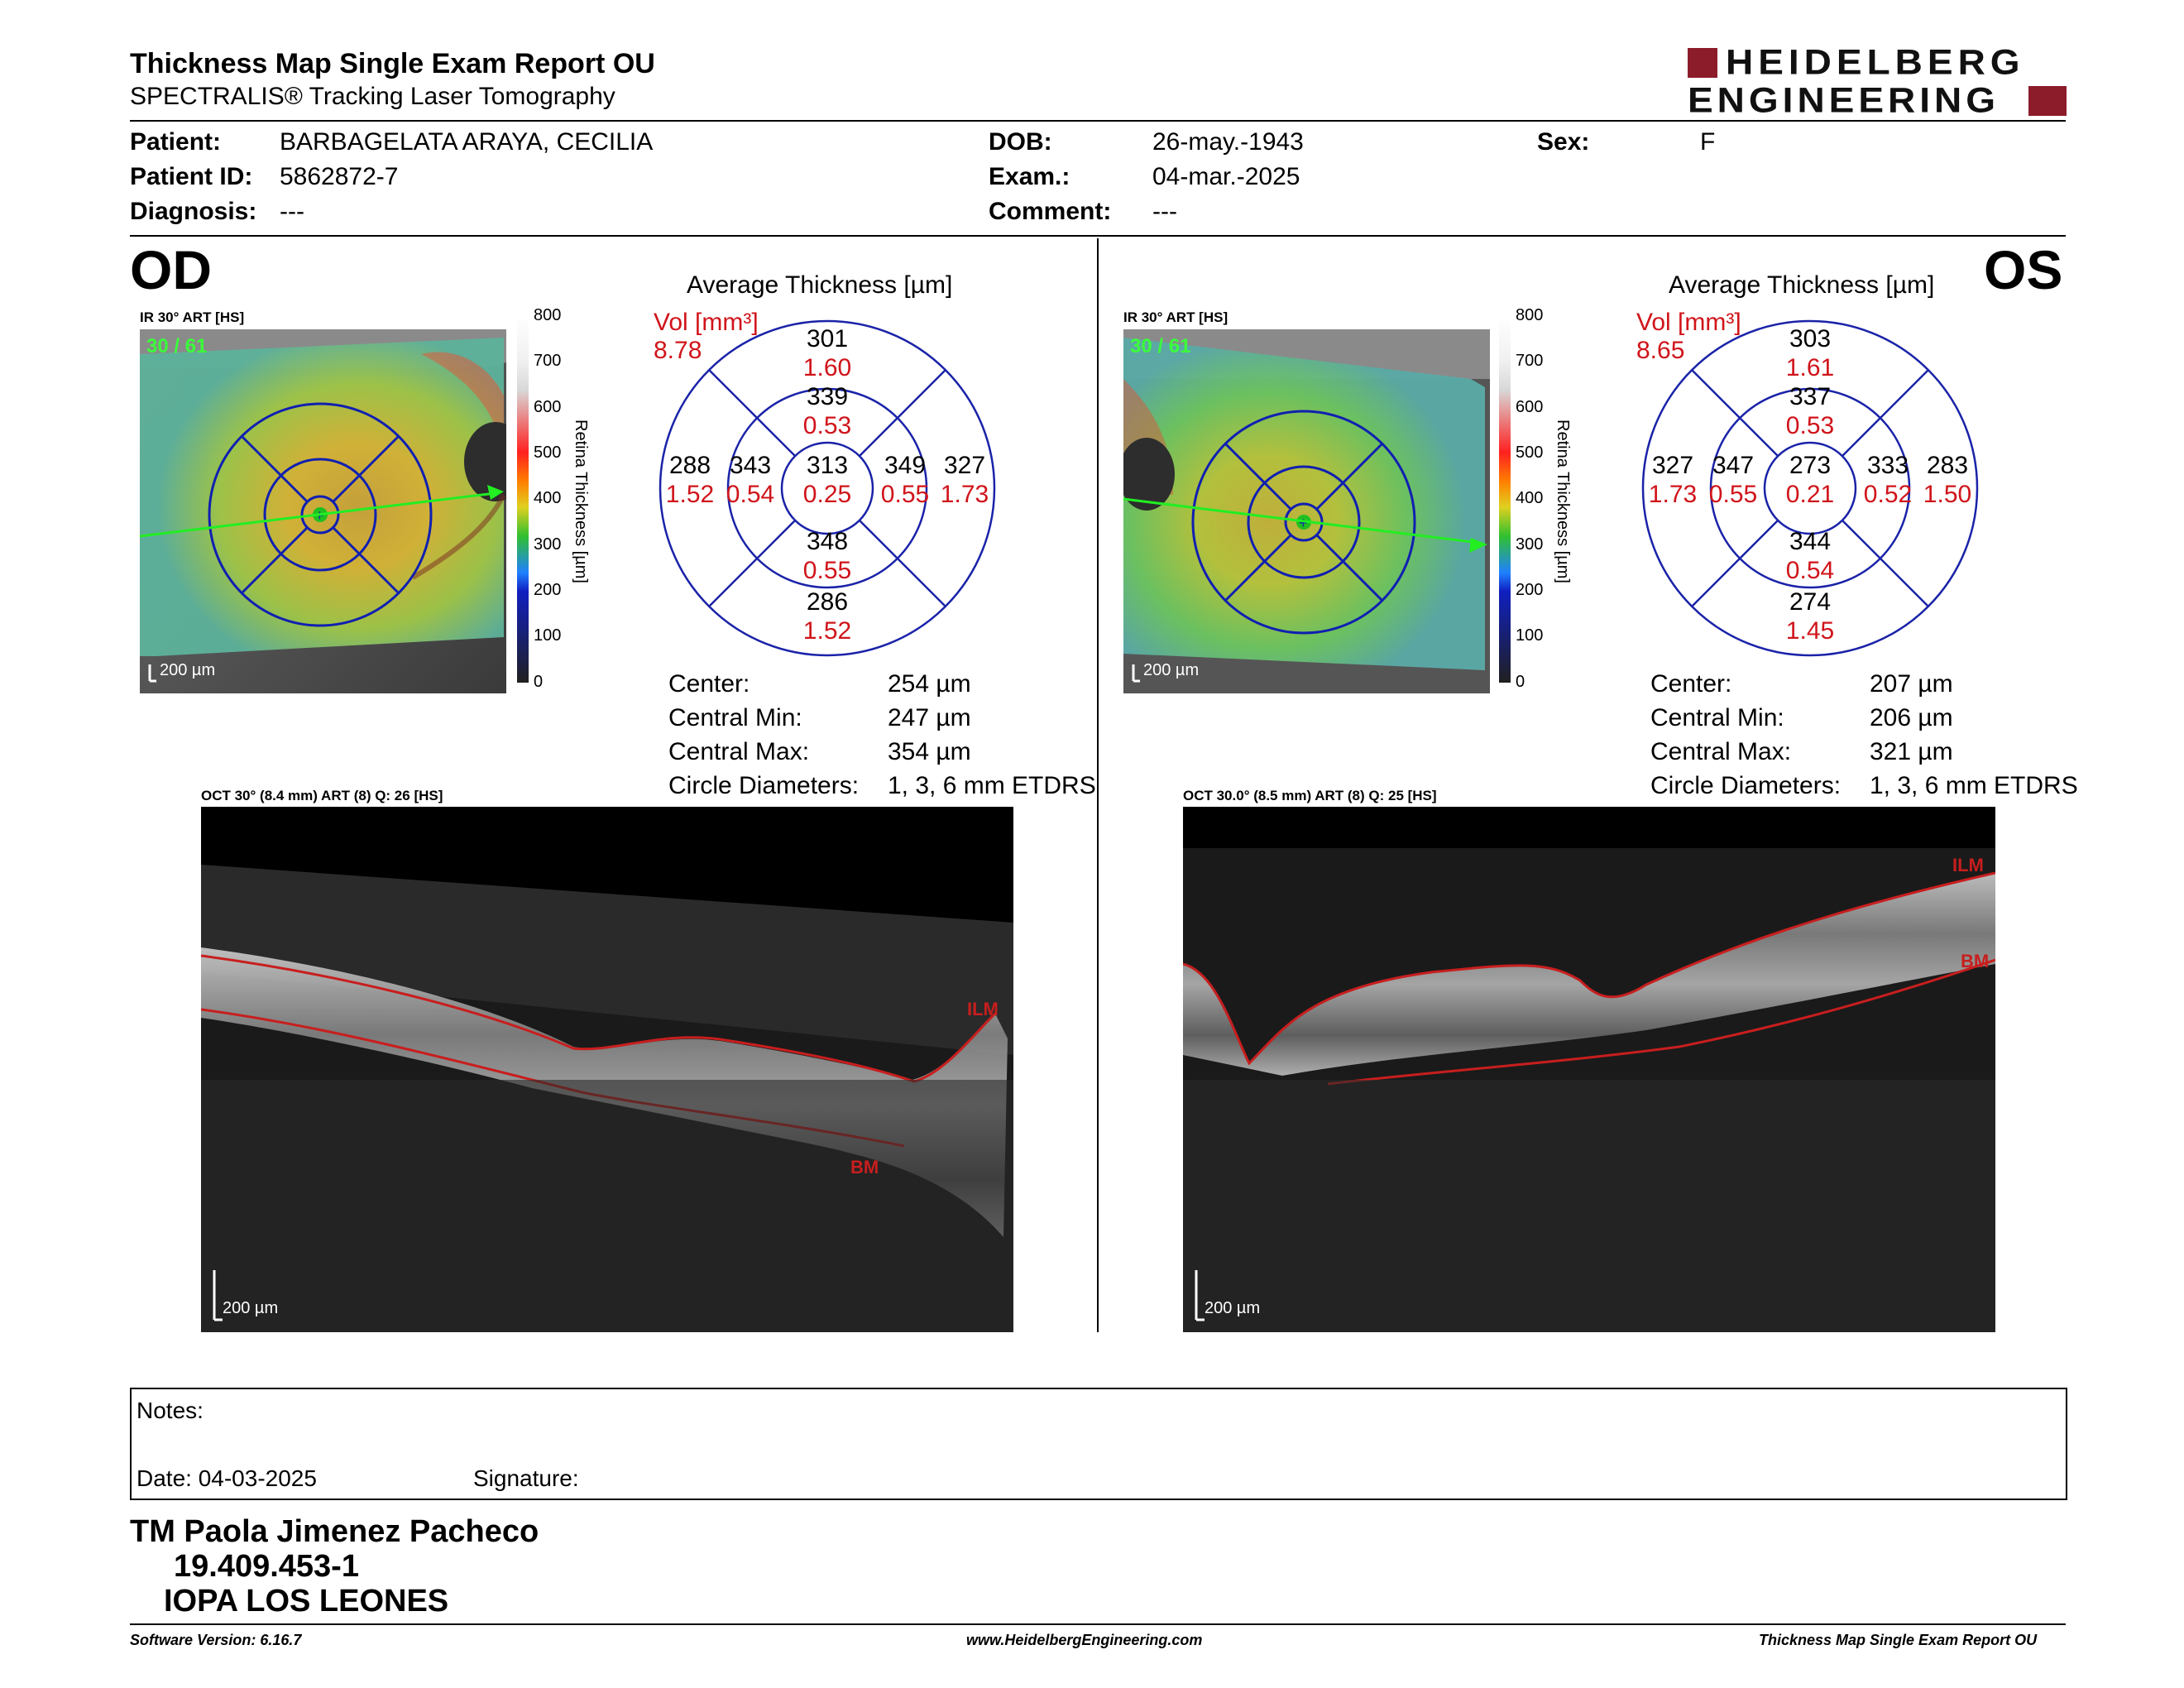 The height and width of the screenshot is (1688, 2184). Describe the element at coordinates (929, 717) in the screenshot. I see `od-min-value: 247 µm` at that location.